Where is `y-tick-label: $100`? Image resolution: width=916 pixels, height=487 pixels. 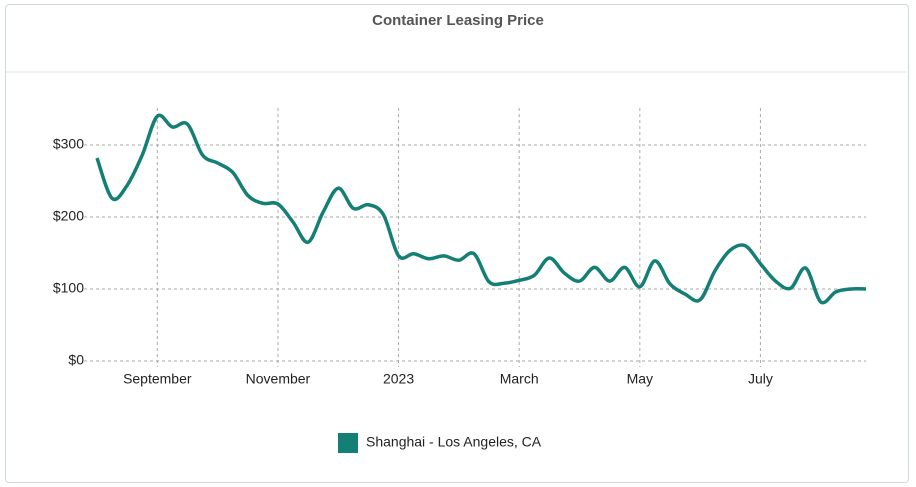 y-tick-label: $100 is located at coordinates (68, 288).